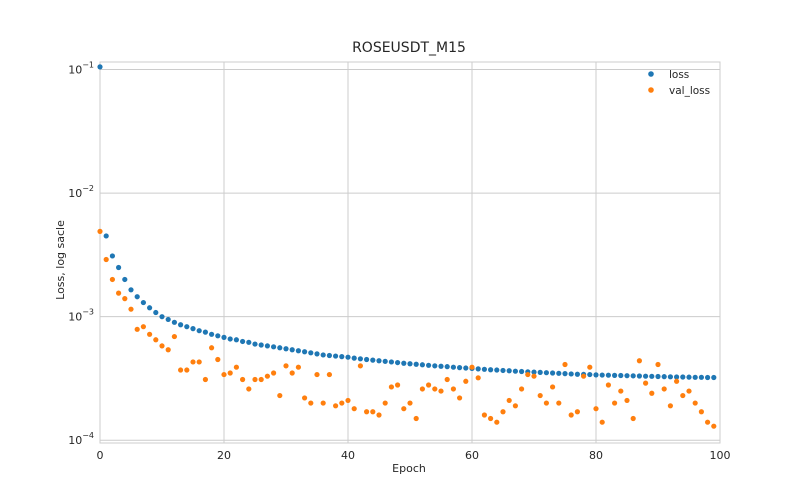 This screenshot has height=500, width=800. What do you see at coordinates (651, 74) in the screenshot?
I see `legend-marker-loss` at bounding box center [651, 74].